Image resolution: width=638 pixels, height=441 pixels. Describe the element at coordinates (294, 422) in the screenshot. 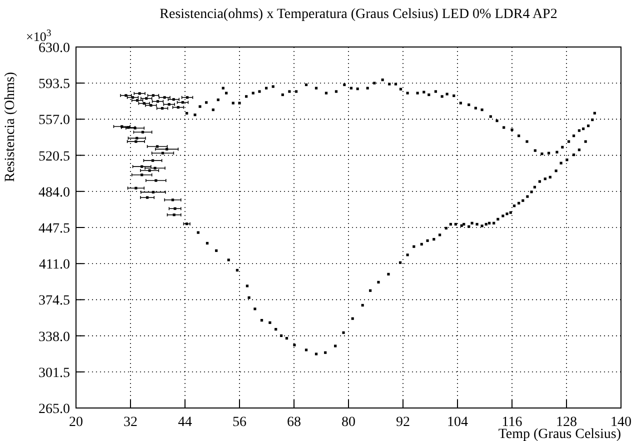

I see `x-tick-label: 68` at that location.